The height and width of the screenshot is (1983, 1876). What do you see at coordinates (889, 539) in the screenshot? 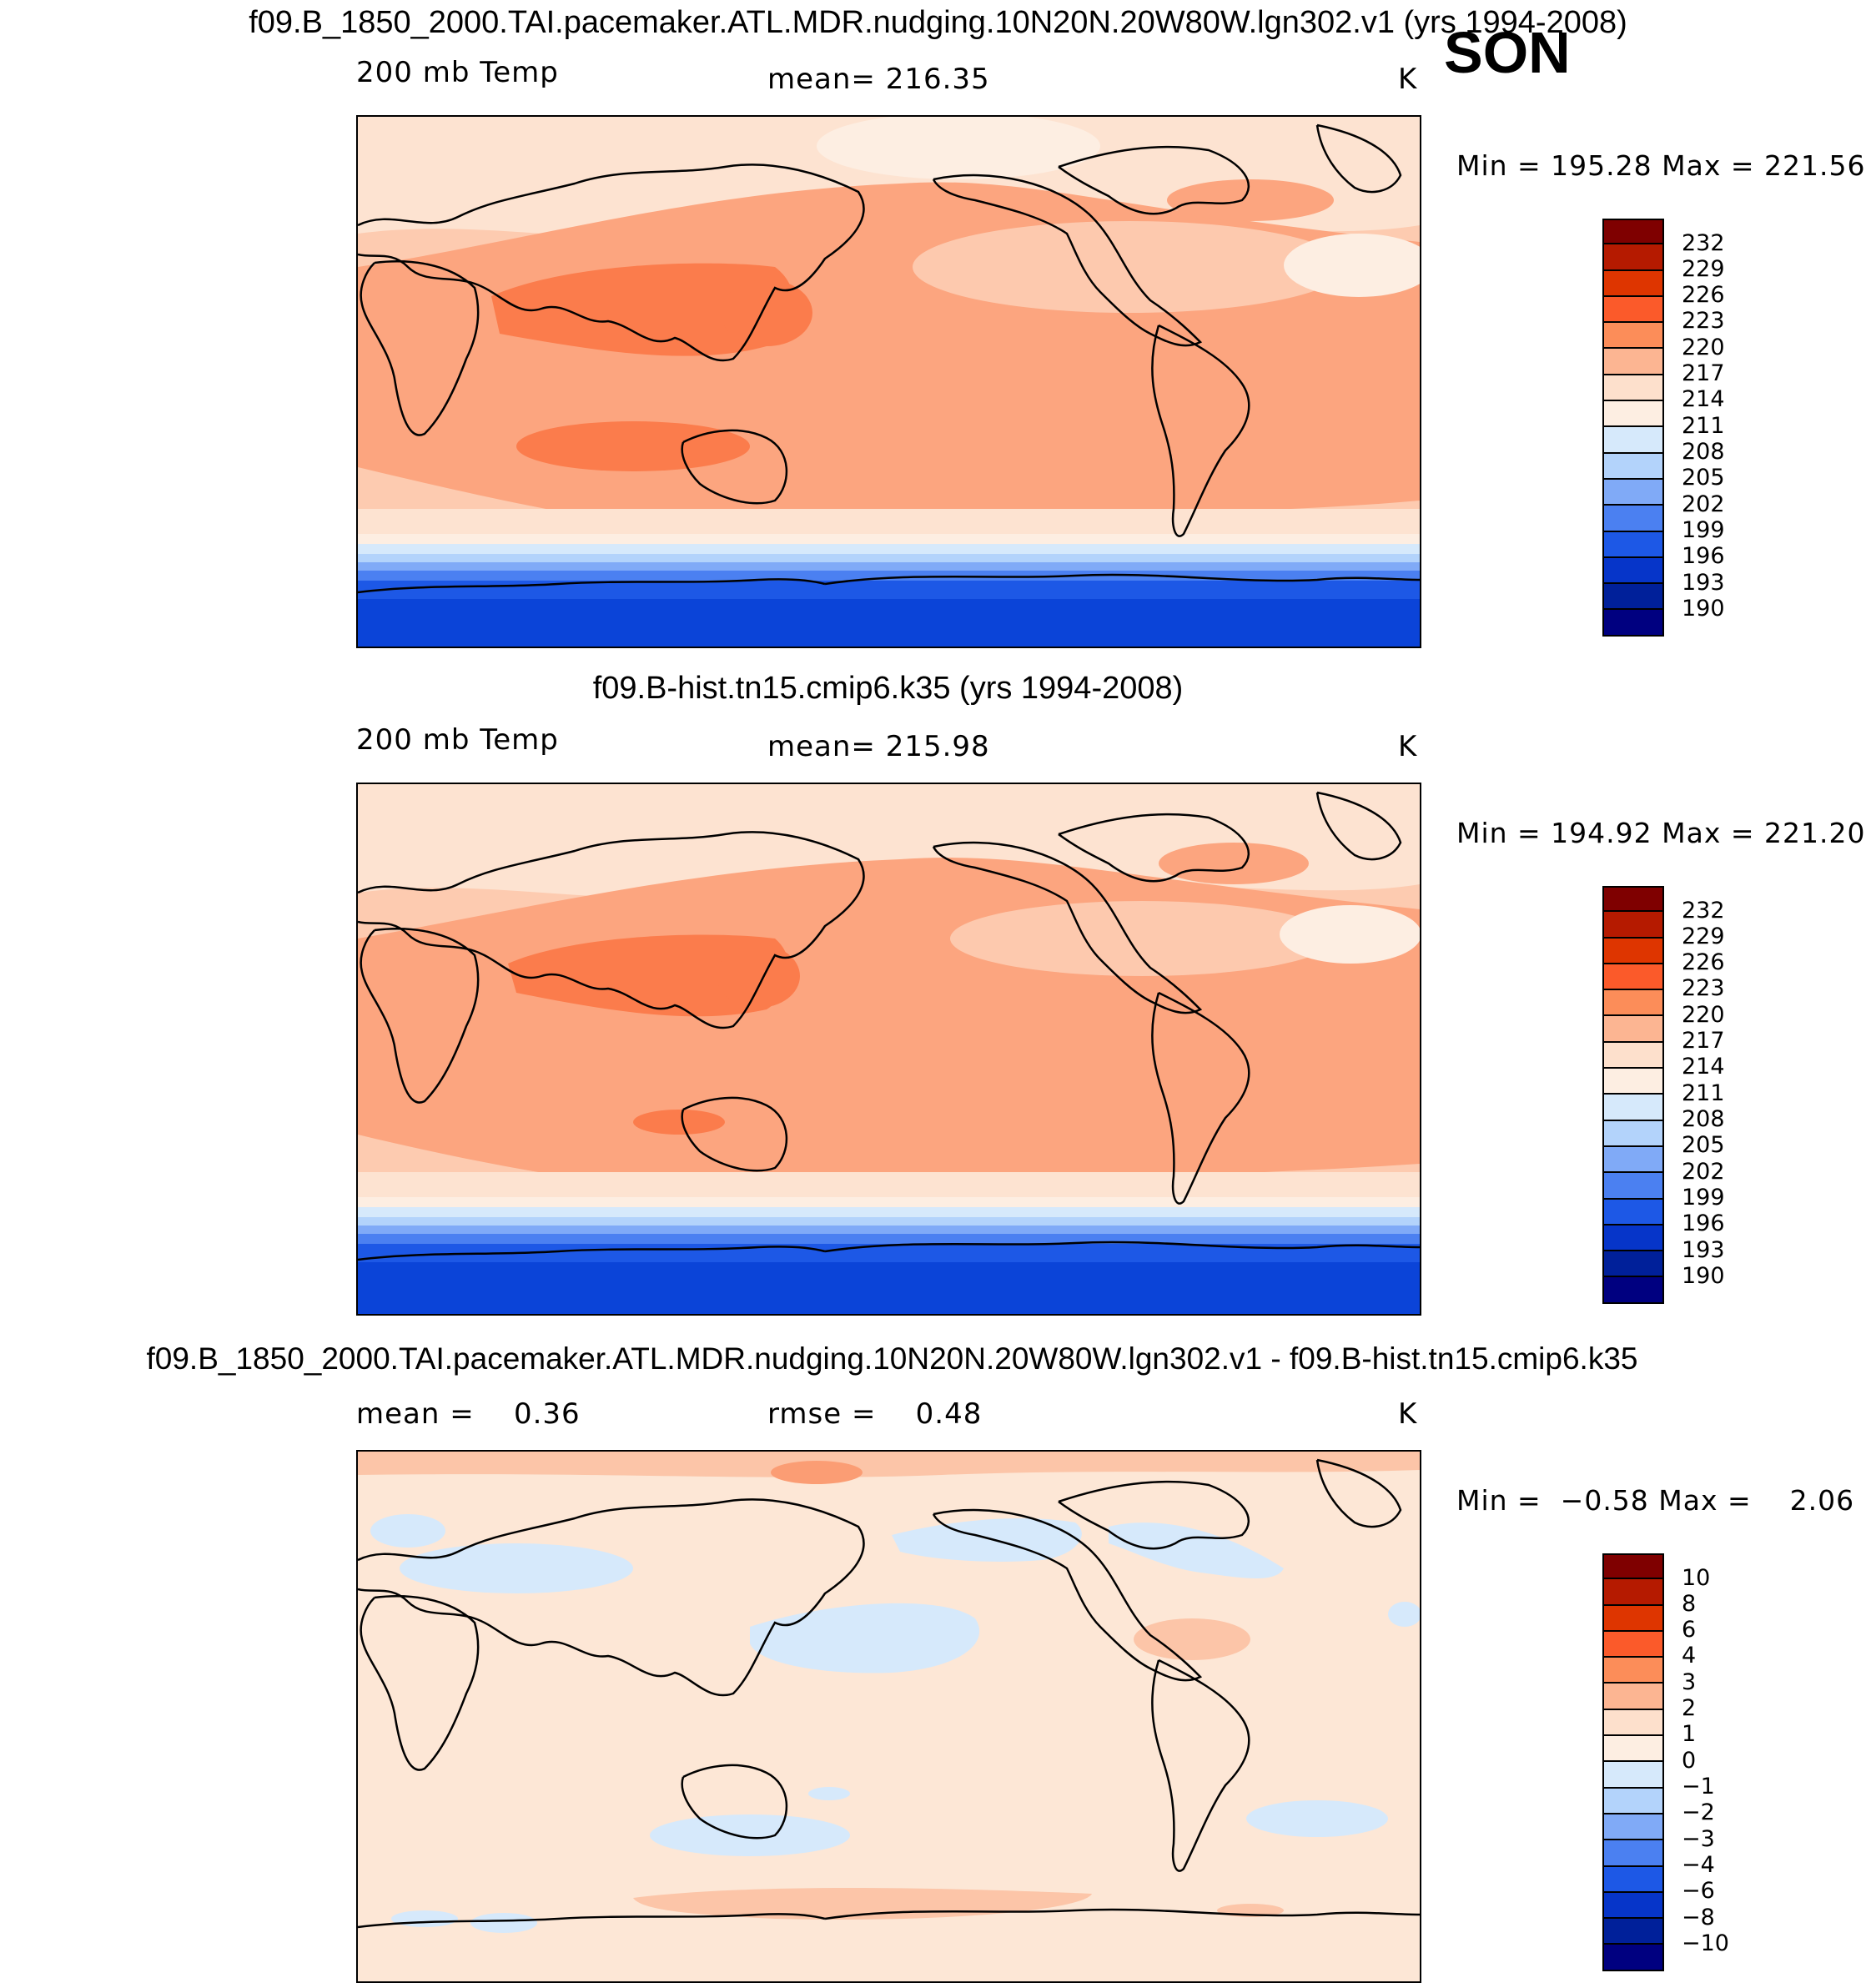
I see `panel1-fill-211b` at bounding box center [889, 539].